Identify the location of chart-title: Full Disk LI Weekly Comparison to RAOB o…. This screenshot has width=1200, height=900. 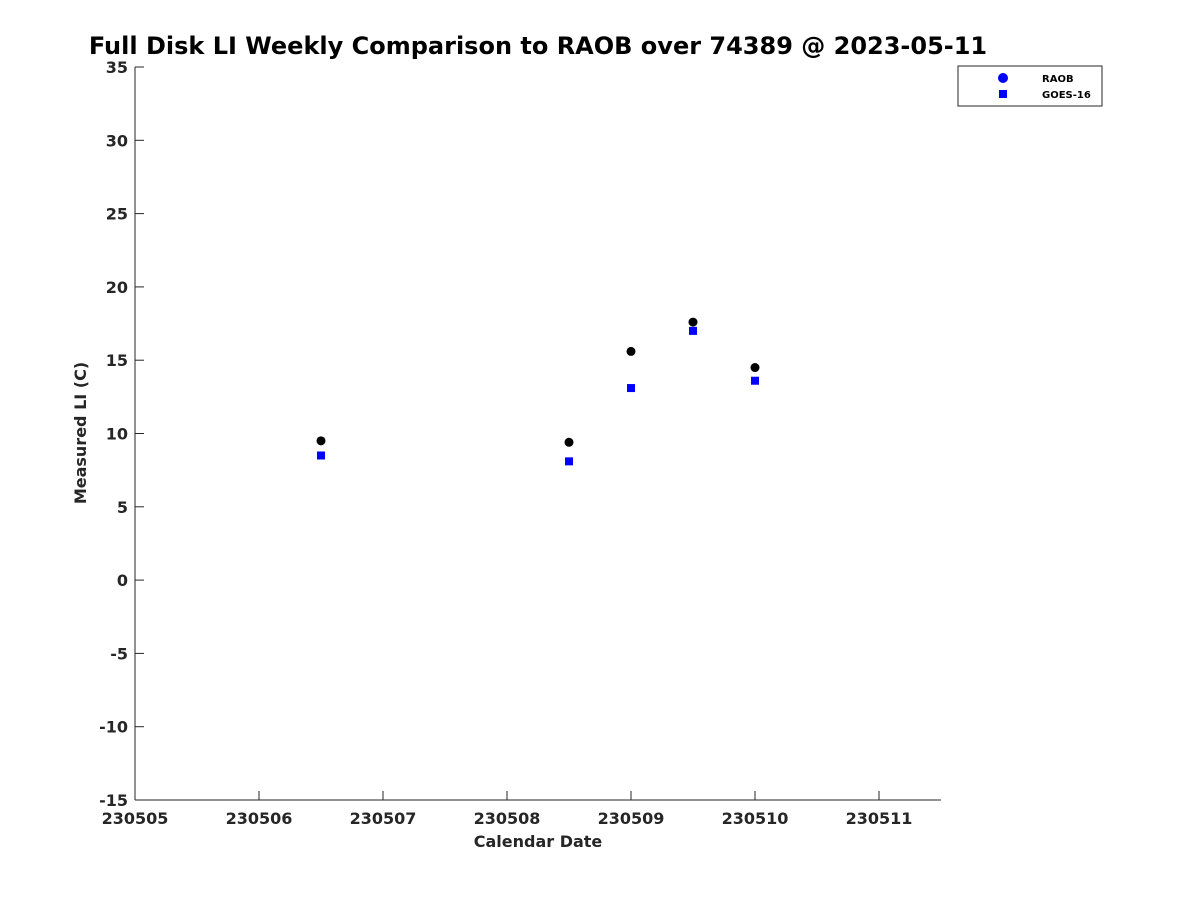
(538, 46).